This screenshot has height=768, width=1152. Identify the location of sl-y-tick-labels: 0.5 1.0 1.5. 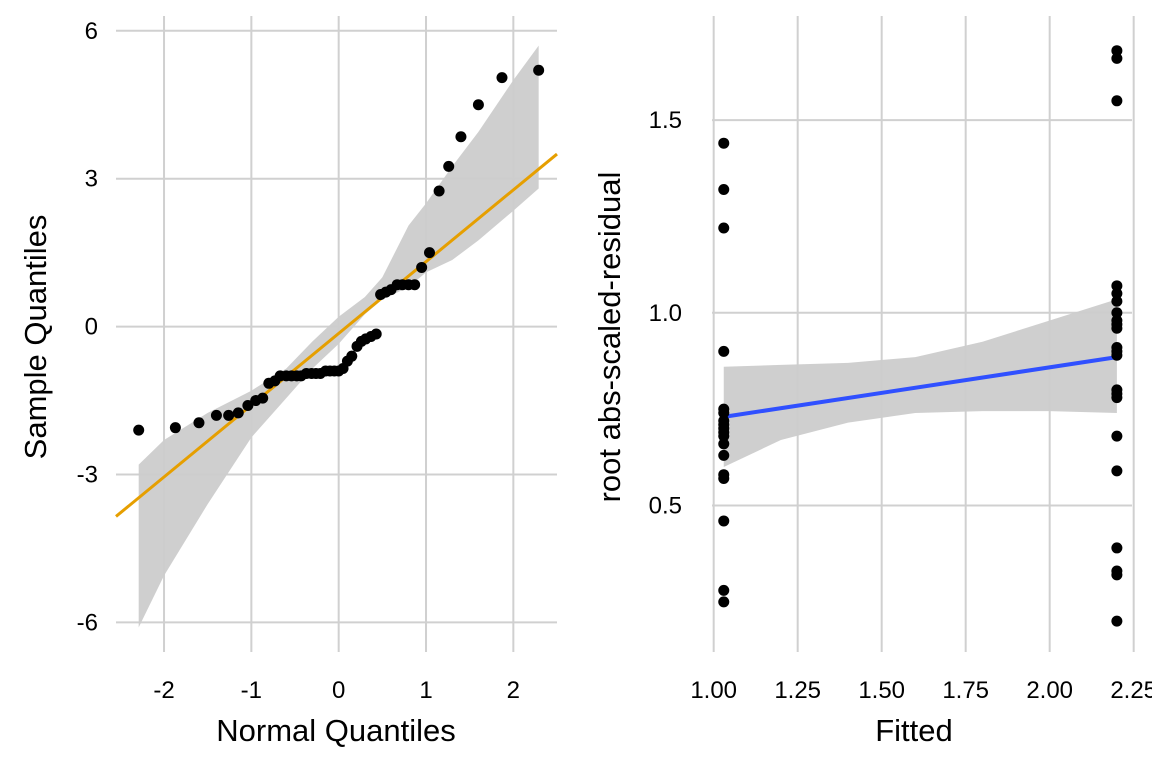
(665, 313).